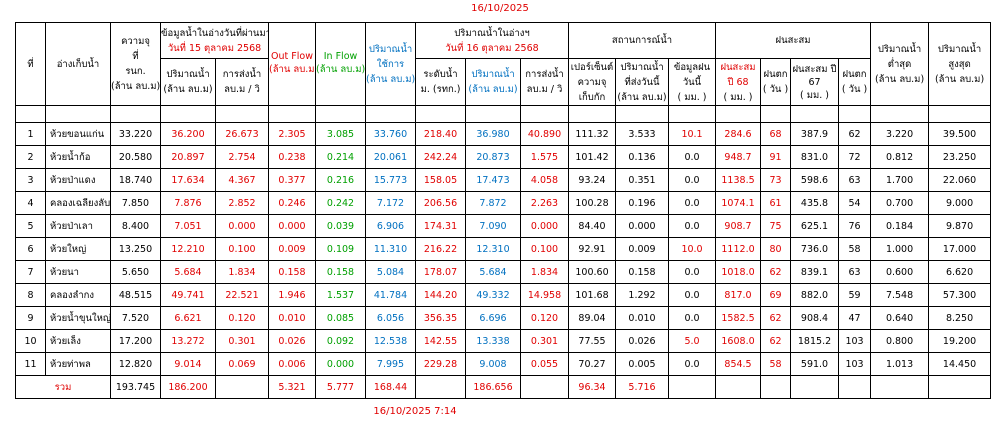 The image size is (1000, 425). I want to click on header-text: สูงสุด, so click(959, 64).